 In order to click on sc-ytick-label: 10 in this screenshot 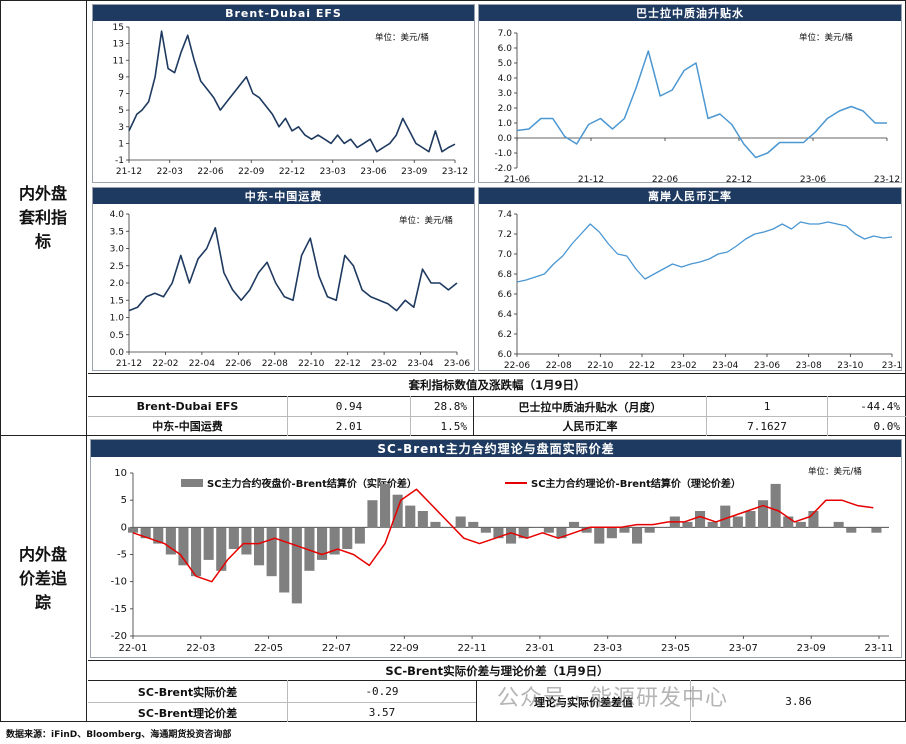, I will do `click(120, 473)`.